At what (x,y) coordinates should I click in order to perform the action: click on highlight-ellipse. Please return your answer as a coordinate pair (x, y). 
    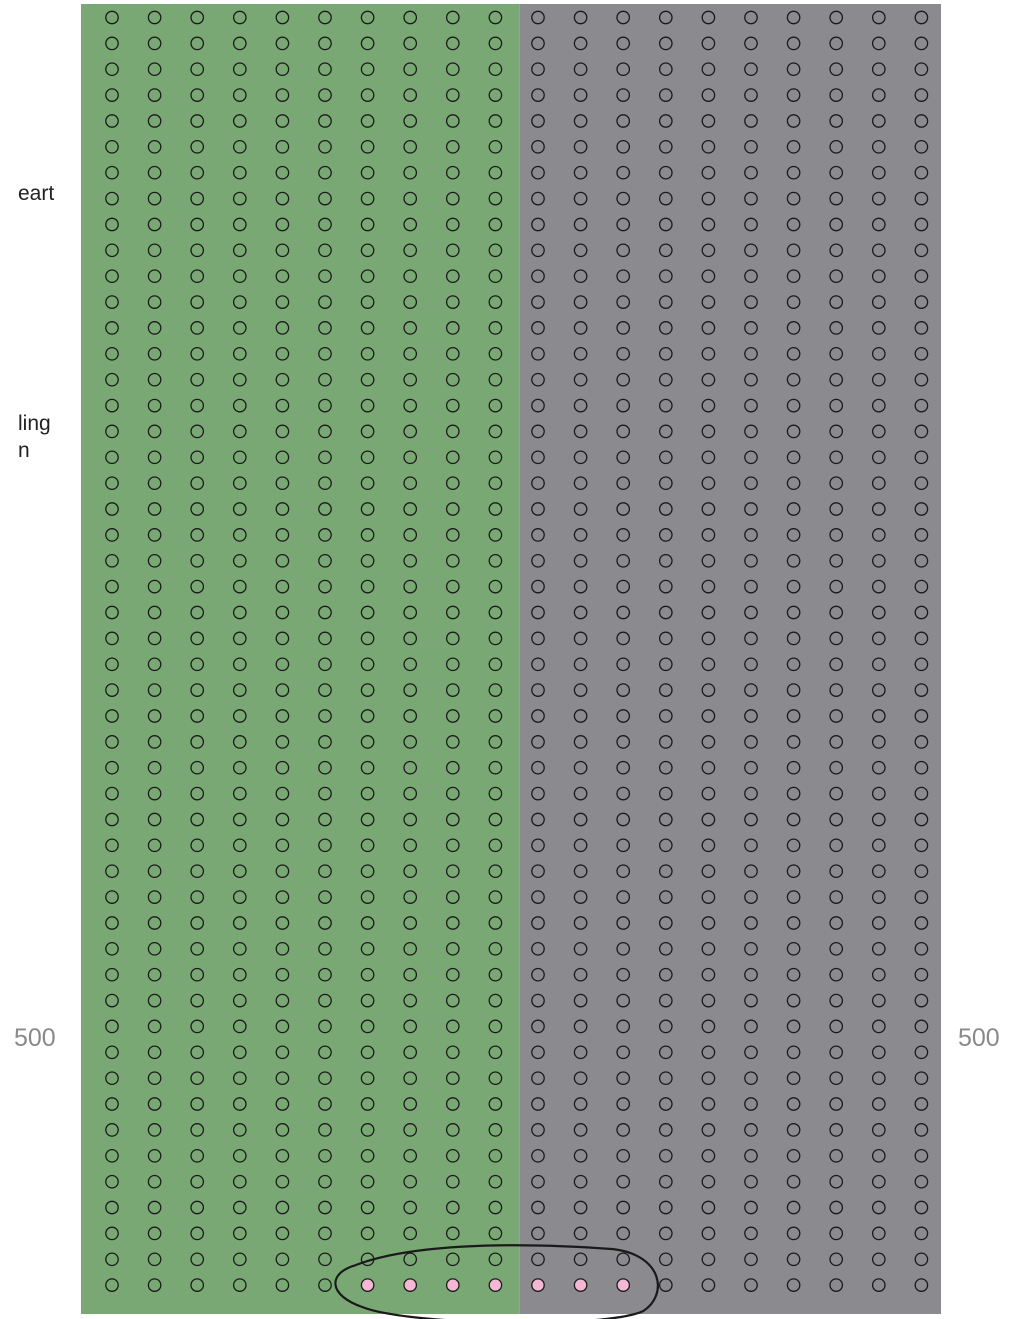
    Looking at the image, I should click on (496, 1281).